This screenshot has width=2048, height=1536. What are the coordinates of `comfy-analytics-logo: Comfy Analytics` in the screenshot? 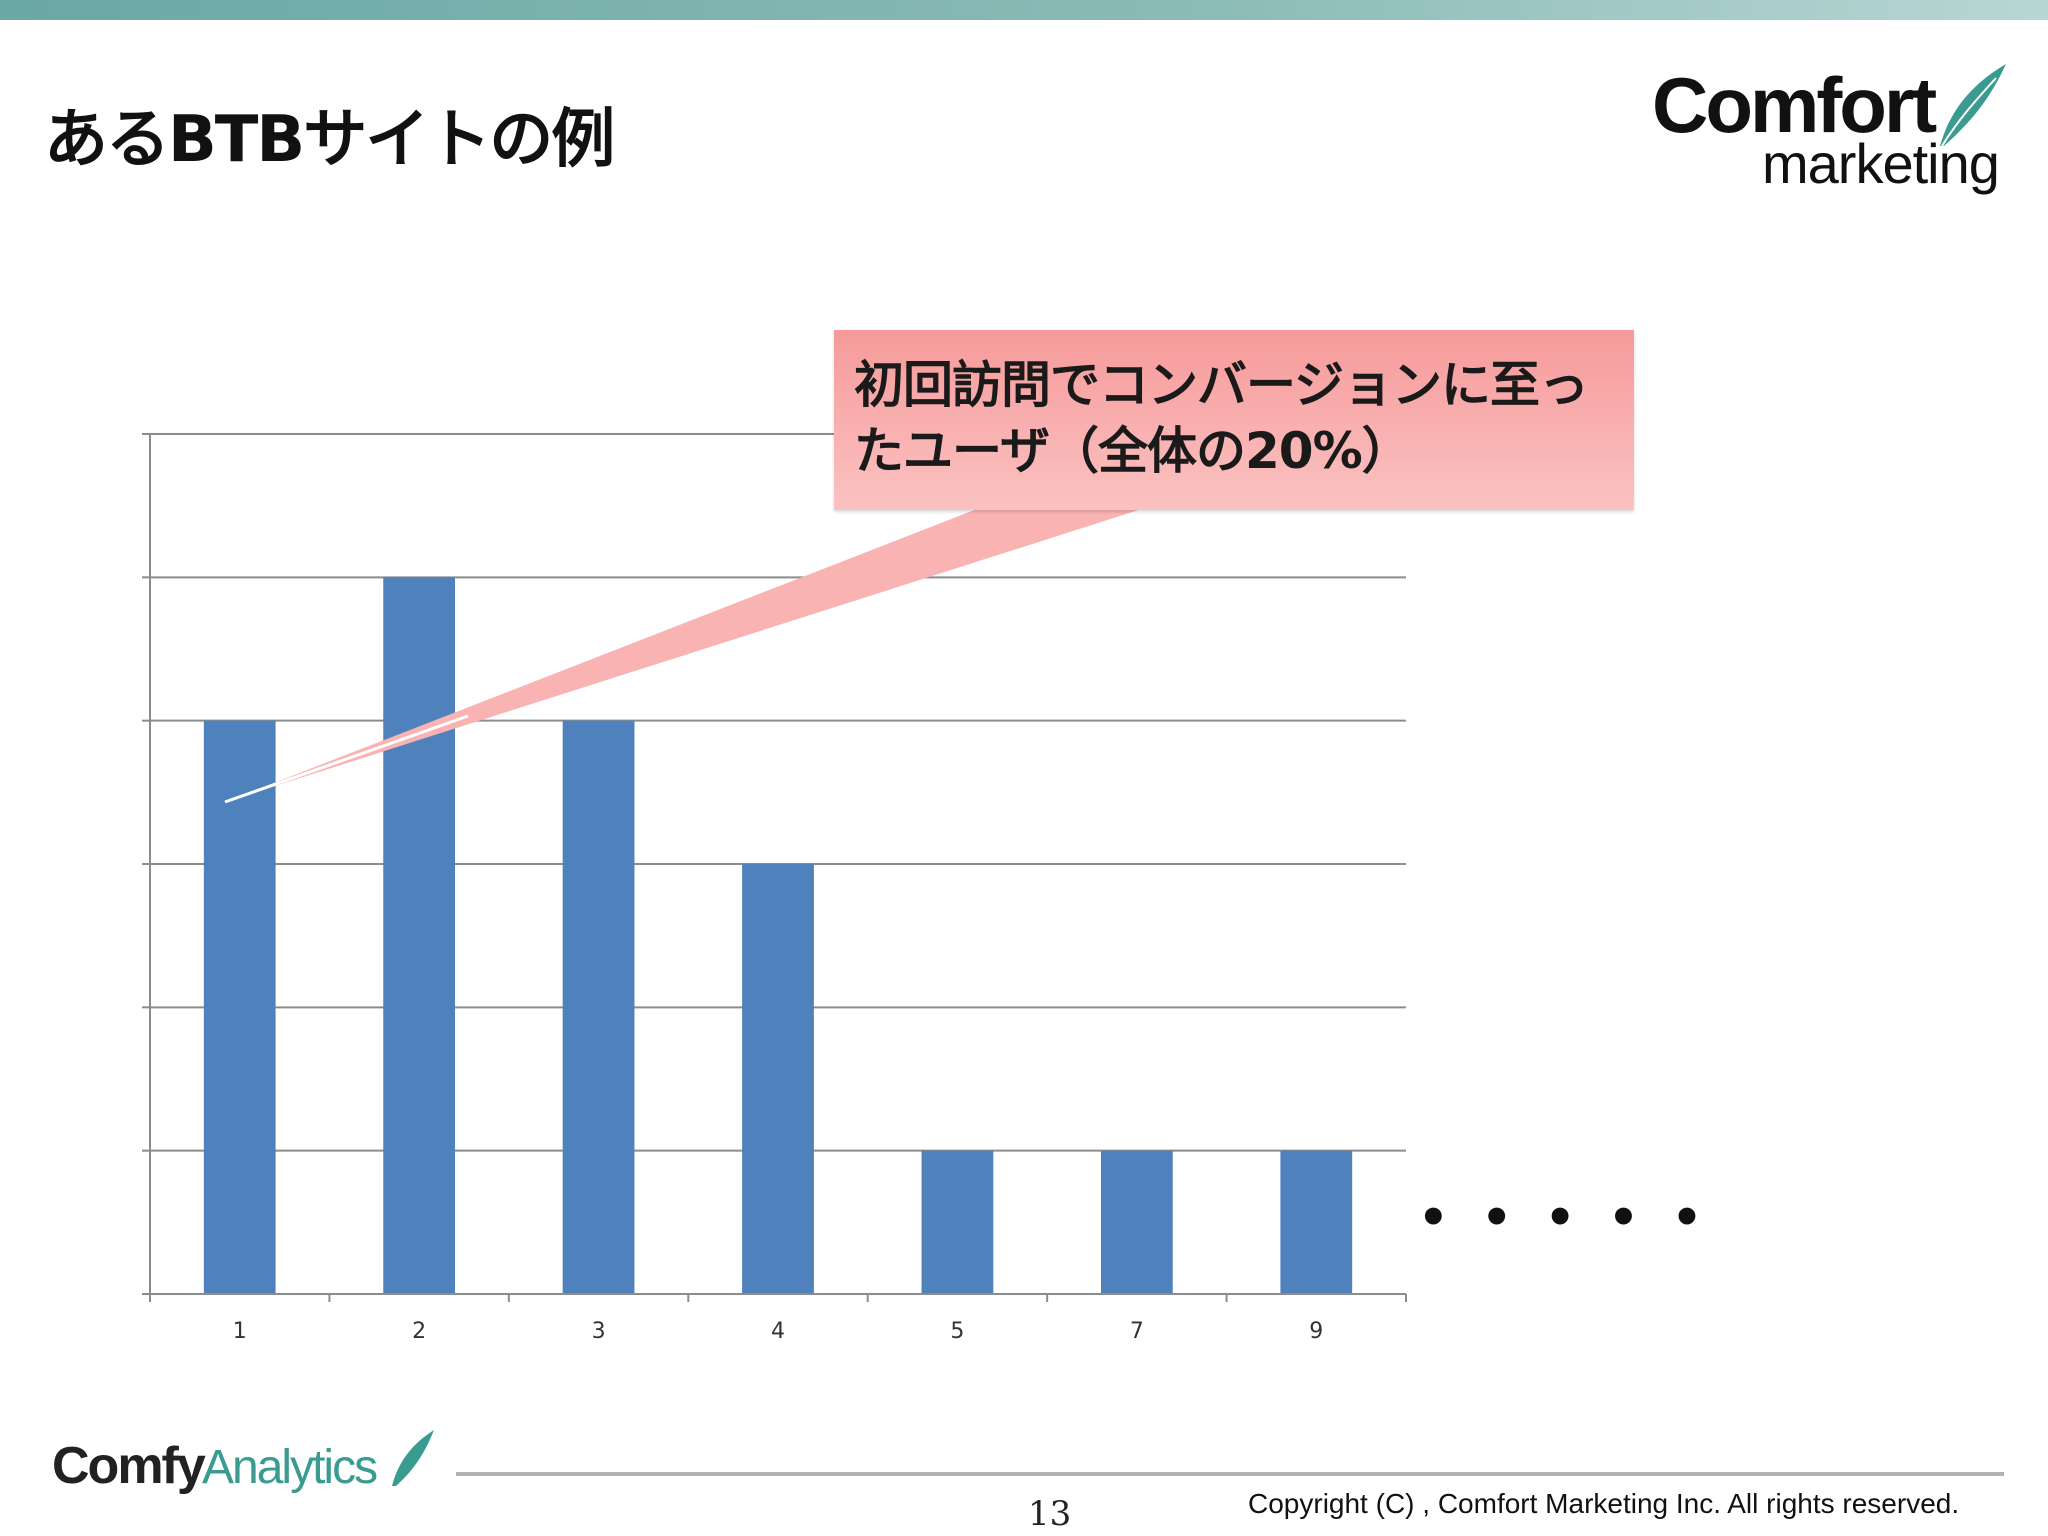 It's located at (252, 1468).